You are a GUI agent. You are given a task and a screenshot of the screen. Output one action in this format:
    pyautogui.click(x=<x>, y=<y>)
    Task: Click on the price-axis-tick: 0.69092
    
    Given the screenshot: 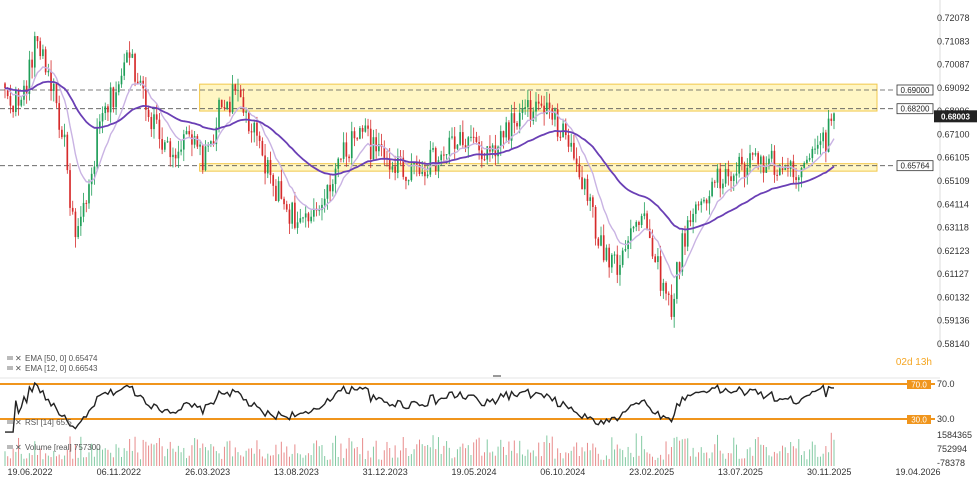 What is the action you would take?
    pyautogui.click(x=953, y=88)
    